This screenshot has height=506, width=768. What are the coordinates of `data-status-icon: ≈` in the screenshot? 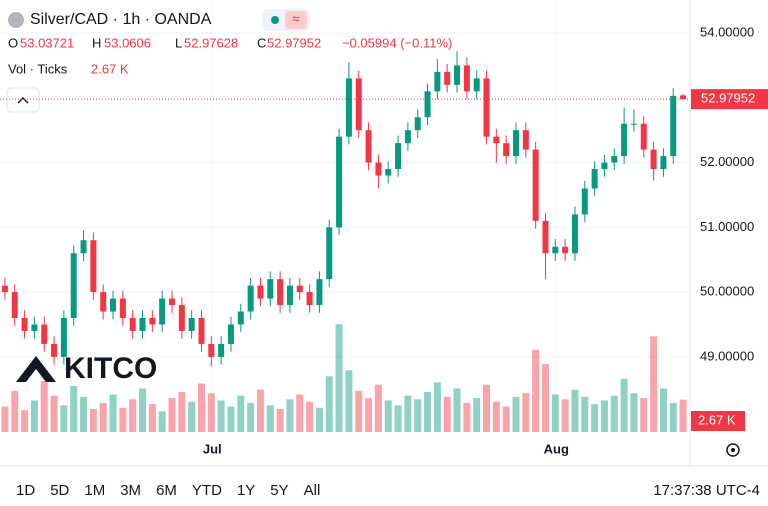 It's located at (296, 19).